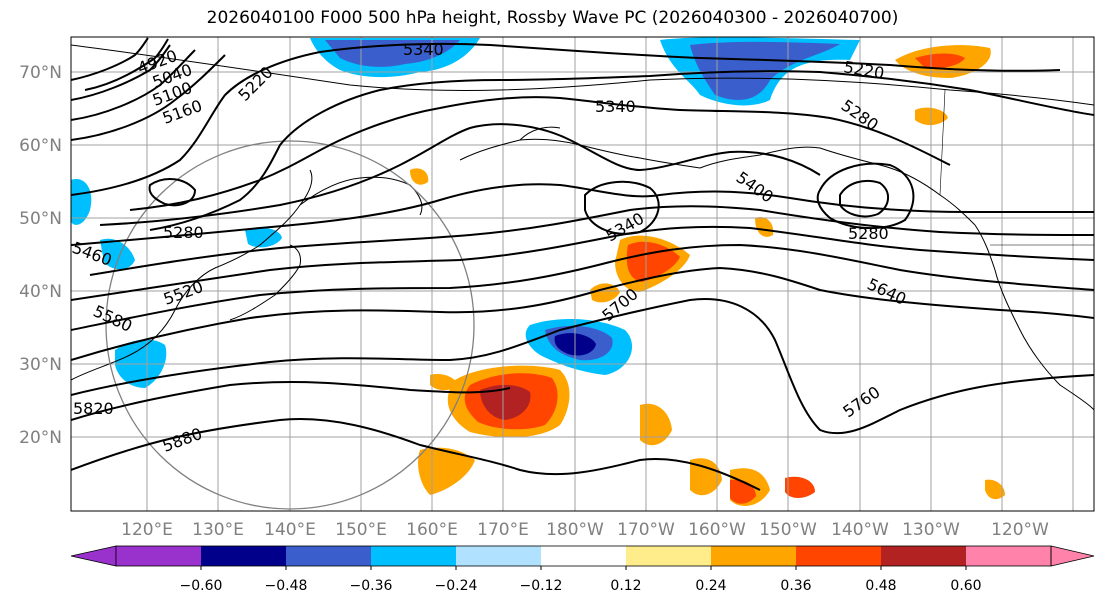 The height and width of the screenshot is (604, 1105). Describe the element at coordinates (860, 530) in the screenshot. I see `lon-label: 140°W` at that location.